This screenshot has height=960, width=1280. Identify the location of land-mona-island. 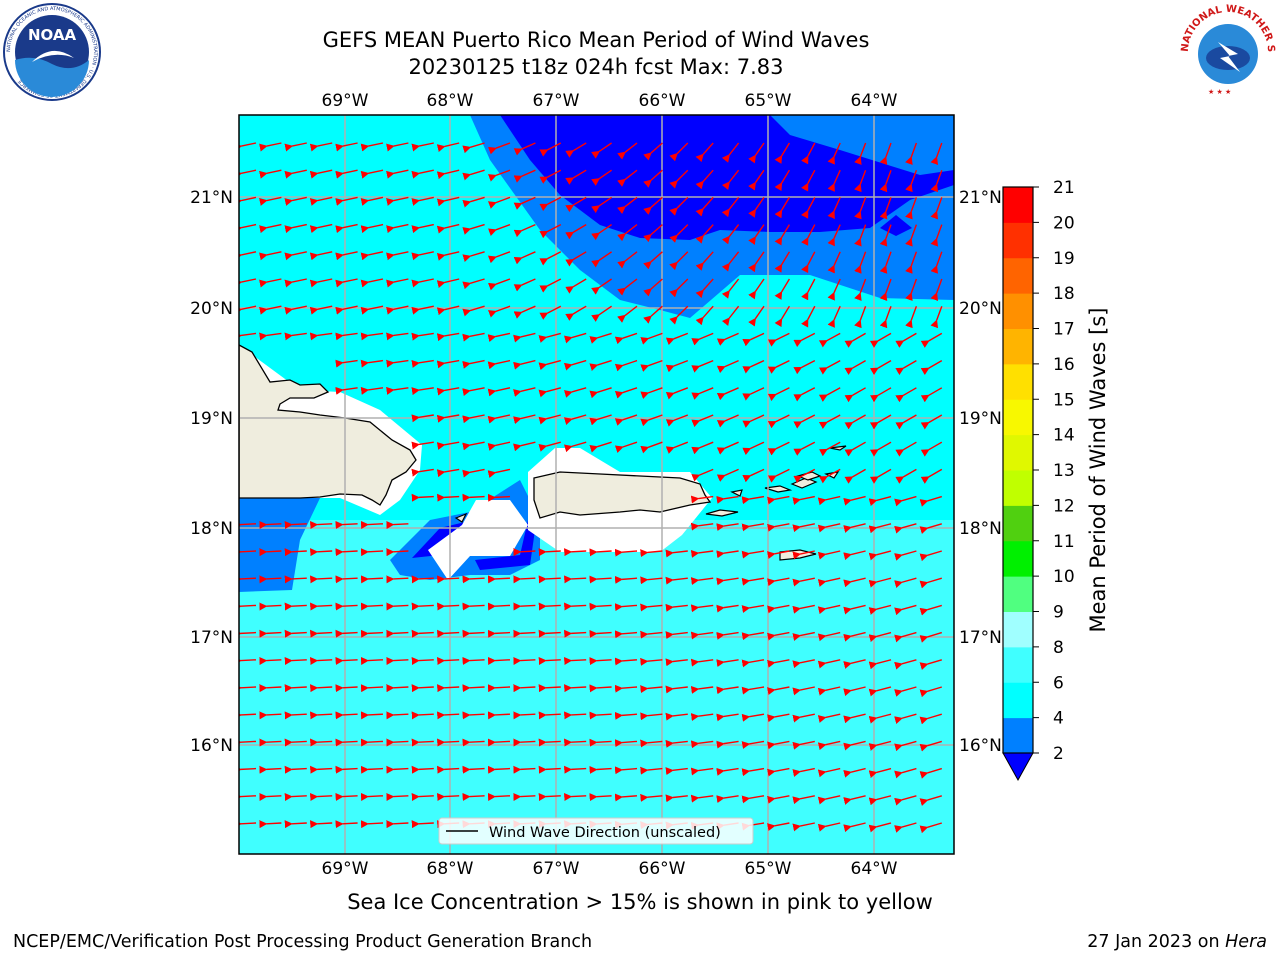
(461, 517).